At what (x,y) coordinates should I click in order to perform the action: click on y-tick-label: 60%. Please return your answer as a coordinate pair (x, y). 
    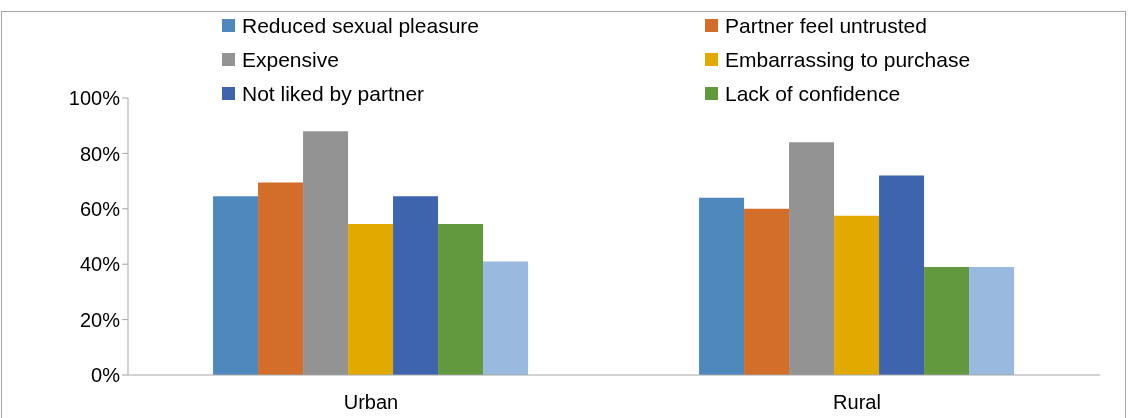
    Looking at the image, I should click on (100, 208).